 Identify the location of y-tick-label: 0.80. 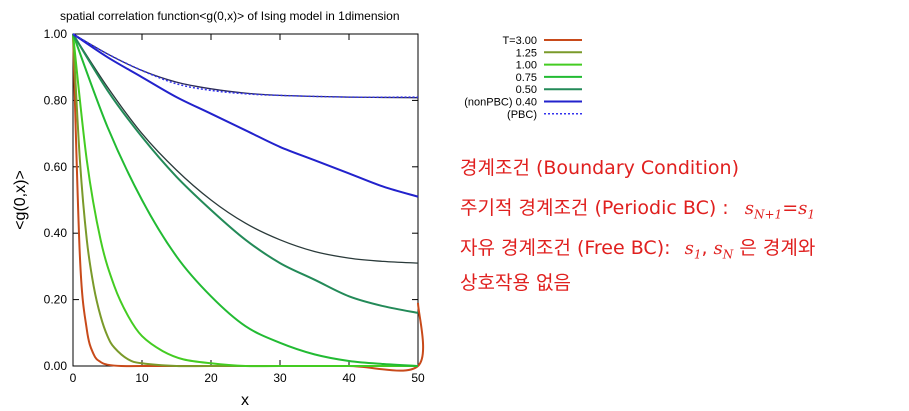
(56, 100).